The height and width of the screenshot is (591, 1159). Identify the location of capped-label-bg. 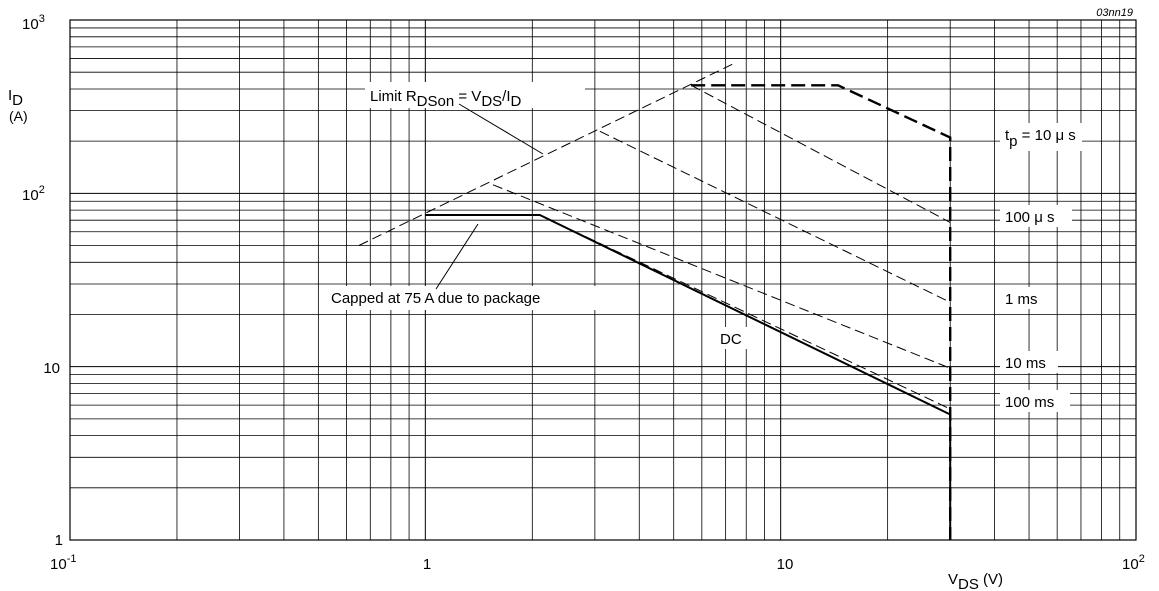
(465, 298).